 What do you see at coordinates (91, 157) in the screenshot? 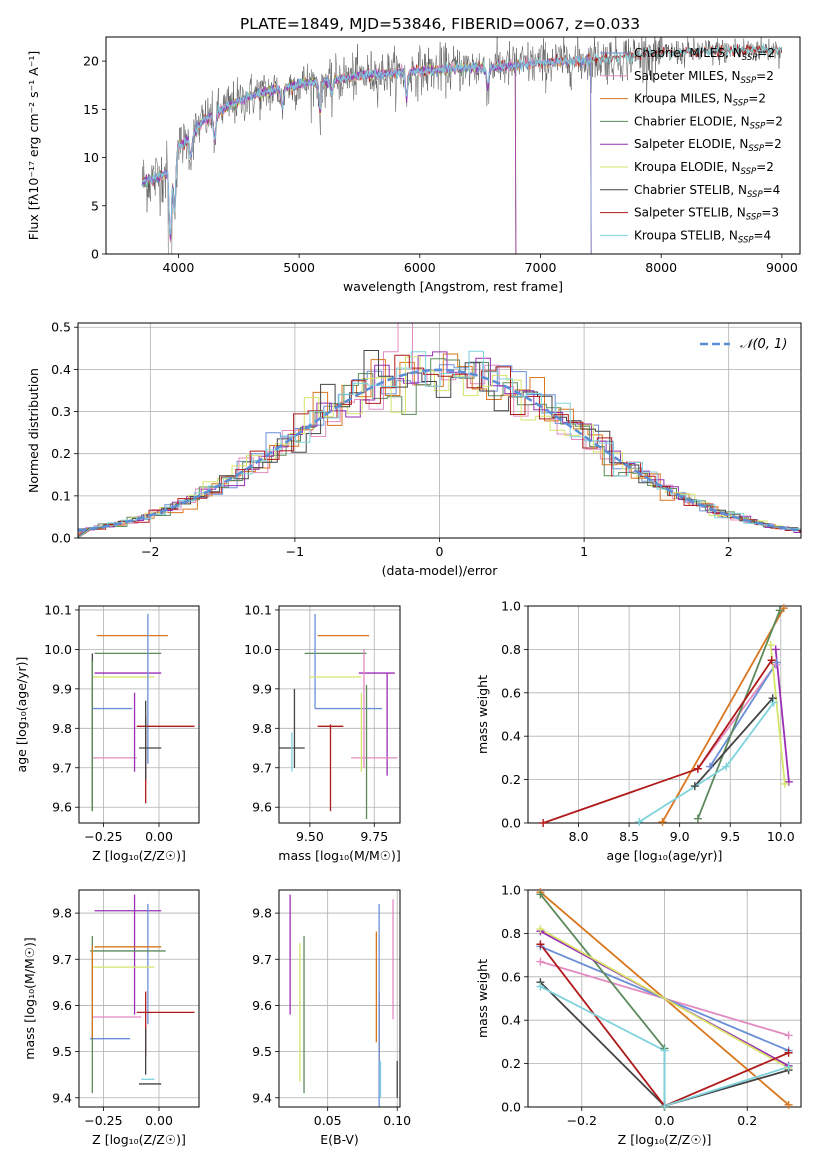
I see `y-tick-label: 10` at bounding box center [91, 157].